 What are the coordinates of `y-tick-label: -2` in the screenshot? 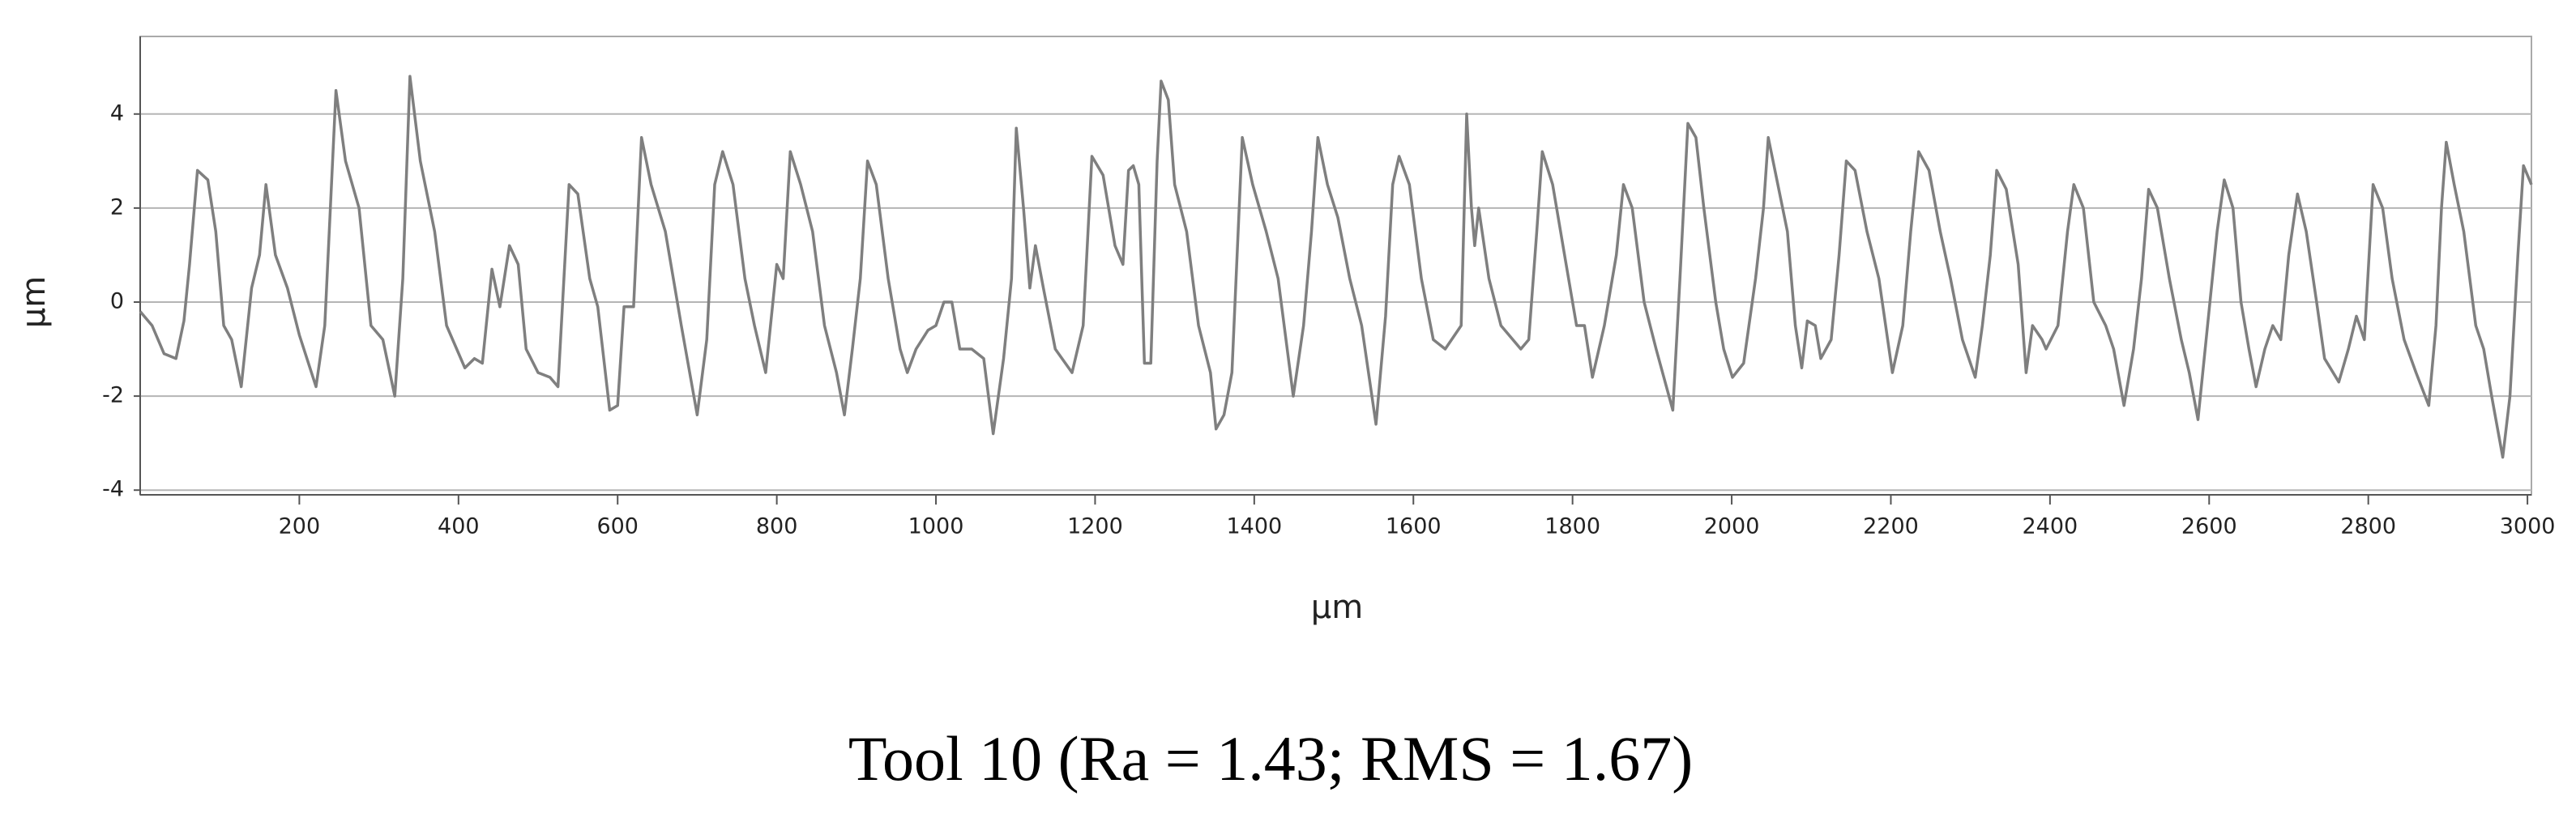 It's located at (113, 395).